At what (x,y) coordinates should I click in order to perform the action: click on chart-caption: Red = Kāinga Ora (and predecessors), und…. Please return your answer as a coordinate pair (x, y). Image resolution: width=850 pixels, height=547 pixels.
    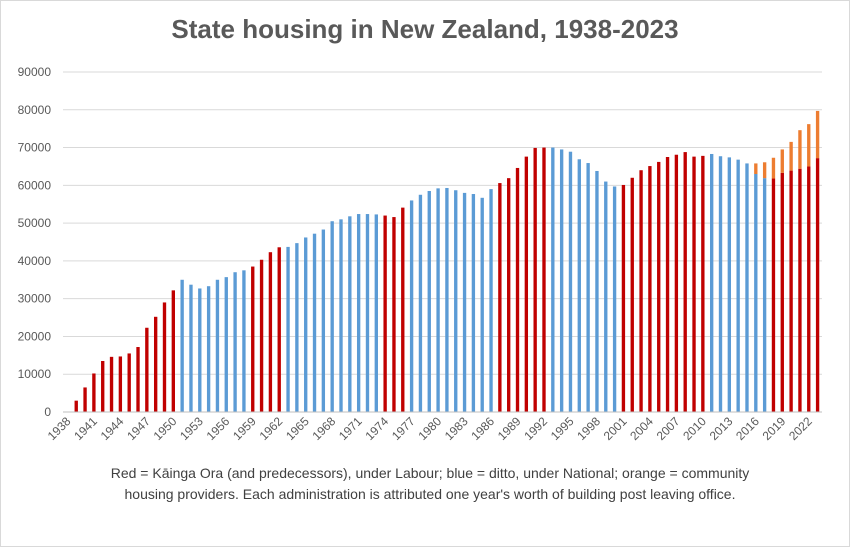
    Looking at the image, I should click on (430, 483).